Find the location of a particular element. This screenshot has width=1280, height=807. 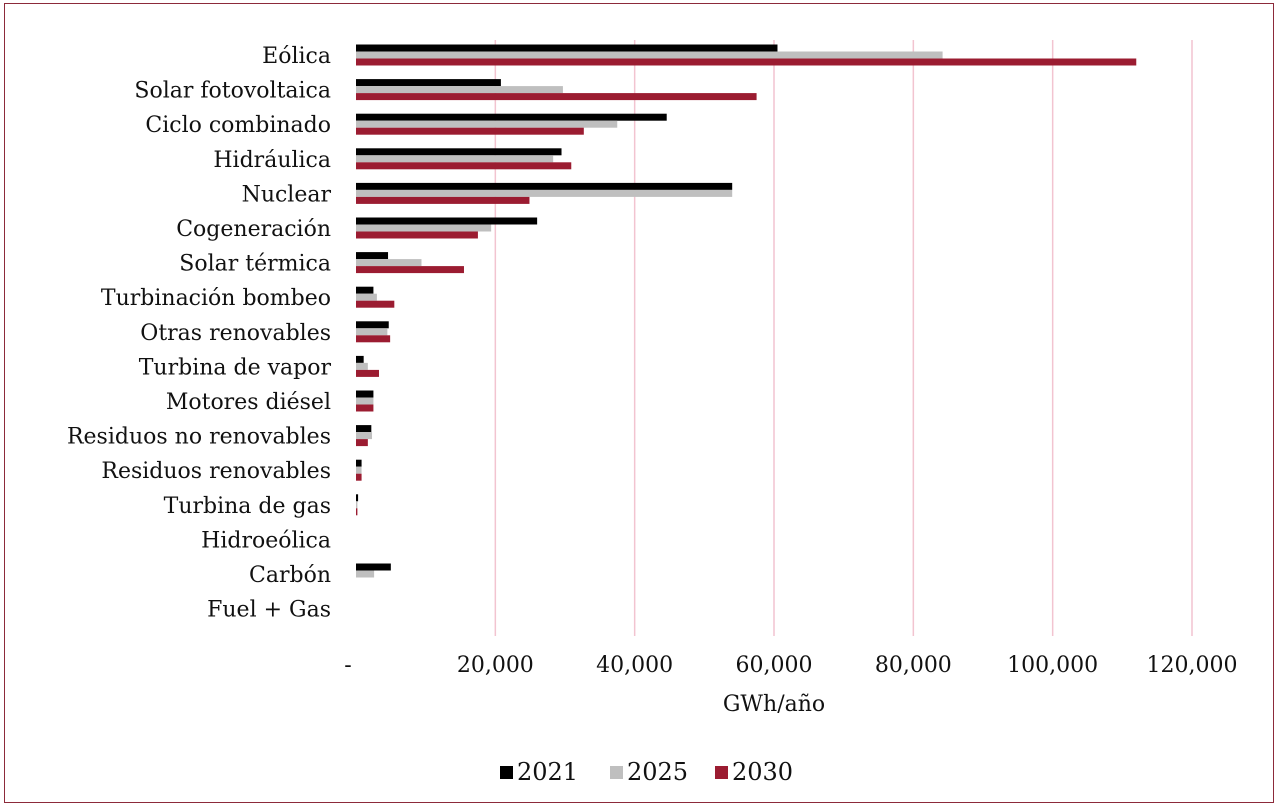

category-label: Fuel + Gas is located at coordinates (269, 610).